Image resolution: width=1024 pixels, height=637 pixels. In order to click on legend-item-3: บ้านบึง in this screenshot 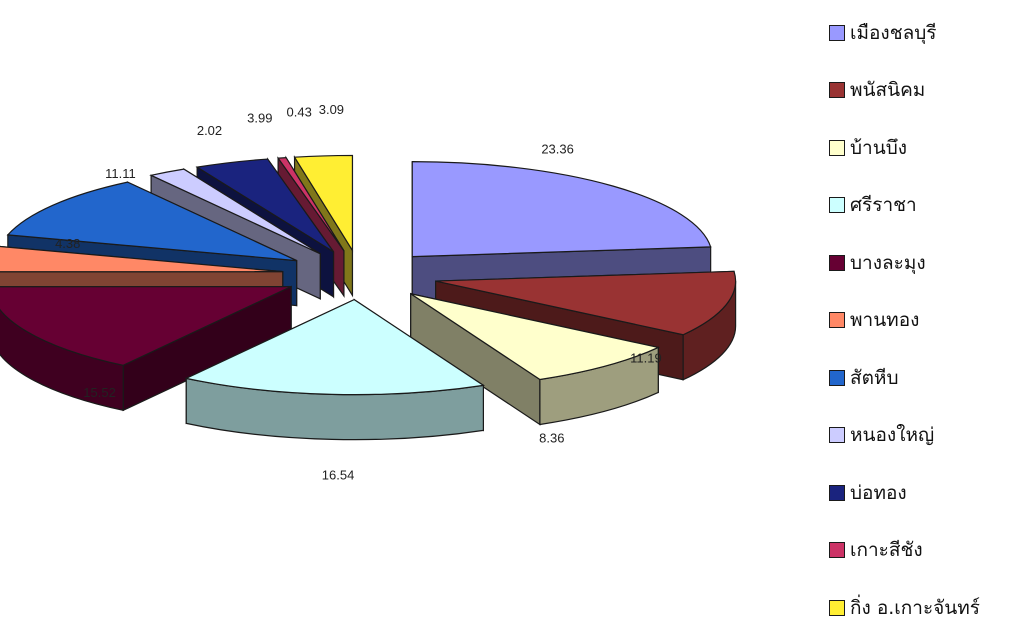, I will do `click(925, 148)`.